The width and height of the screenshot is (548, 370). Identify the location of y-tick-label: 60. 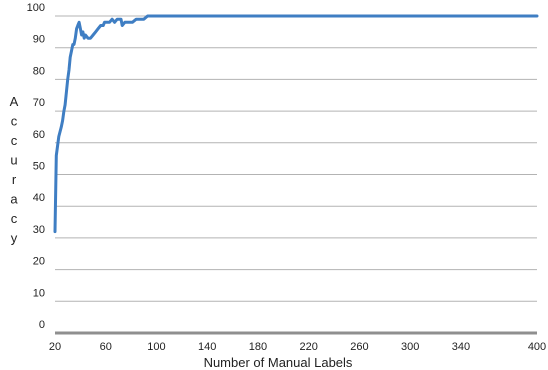
(39, 135).